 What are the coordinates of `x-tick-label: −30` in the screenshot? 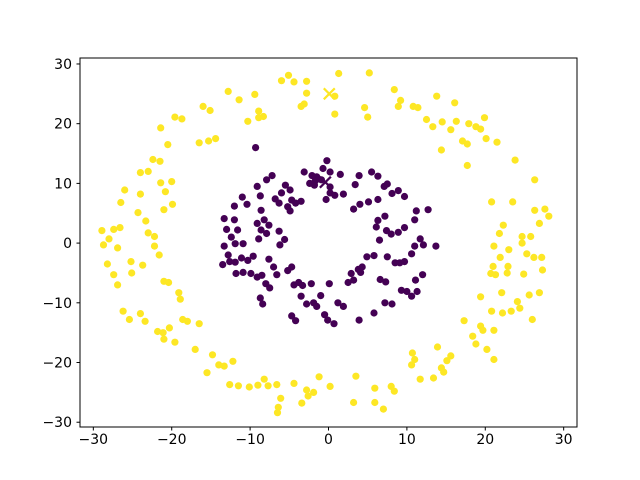 It's located at (94, 440).